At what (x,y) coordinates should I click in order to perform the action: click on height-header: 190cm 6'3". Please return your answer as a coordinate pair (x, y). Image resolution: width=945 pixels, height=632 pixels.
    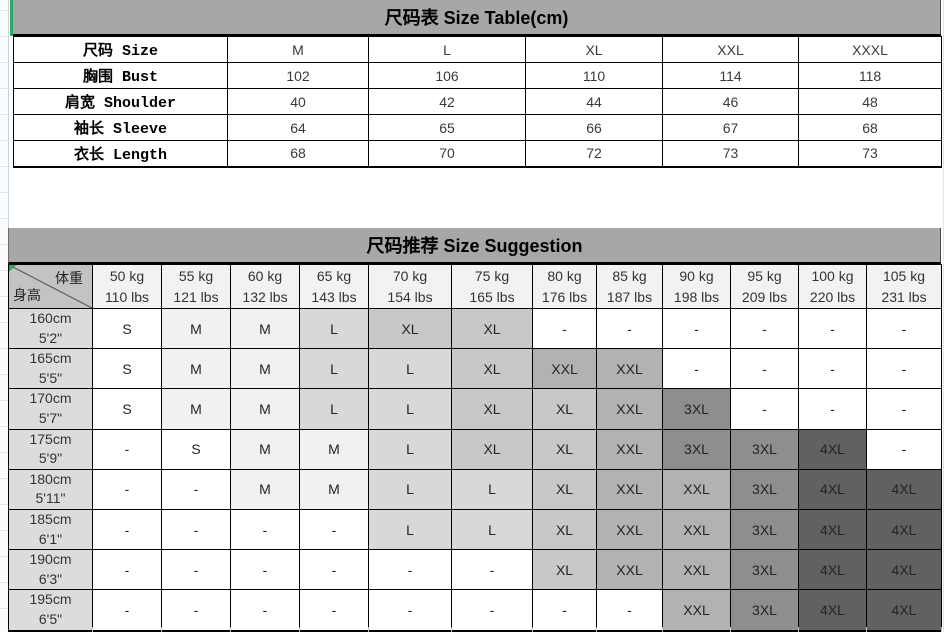
    Looking at the image, I should click on (50, 570).